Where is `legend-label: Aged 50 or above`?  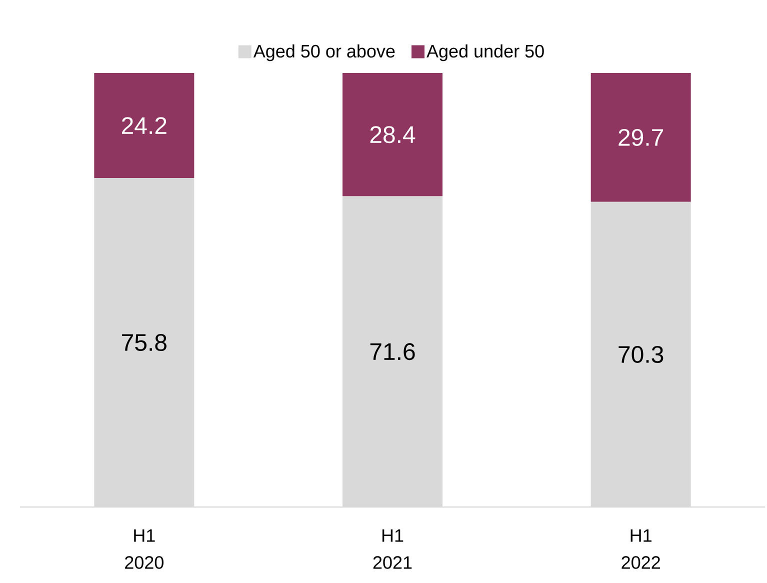 legend-label: Aged 50 or above is located at coordinates (324, 53).